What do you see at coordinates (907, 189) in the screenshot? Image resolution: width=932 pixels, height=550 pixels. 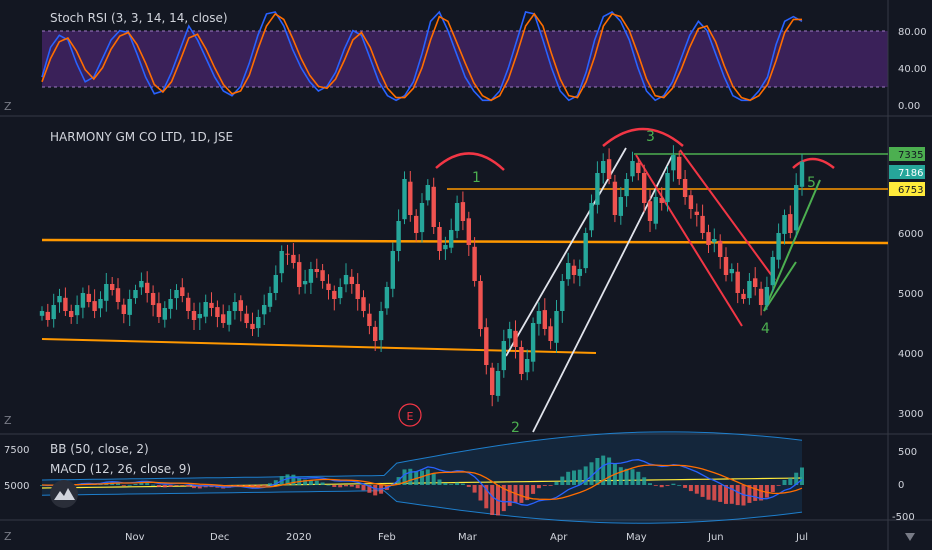 I see `price-label-6753: 6753` at bounding box center [907, 189].